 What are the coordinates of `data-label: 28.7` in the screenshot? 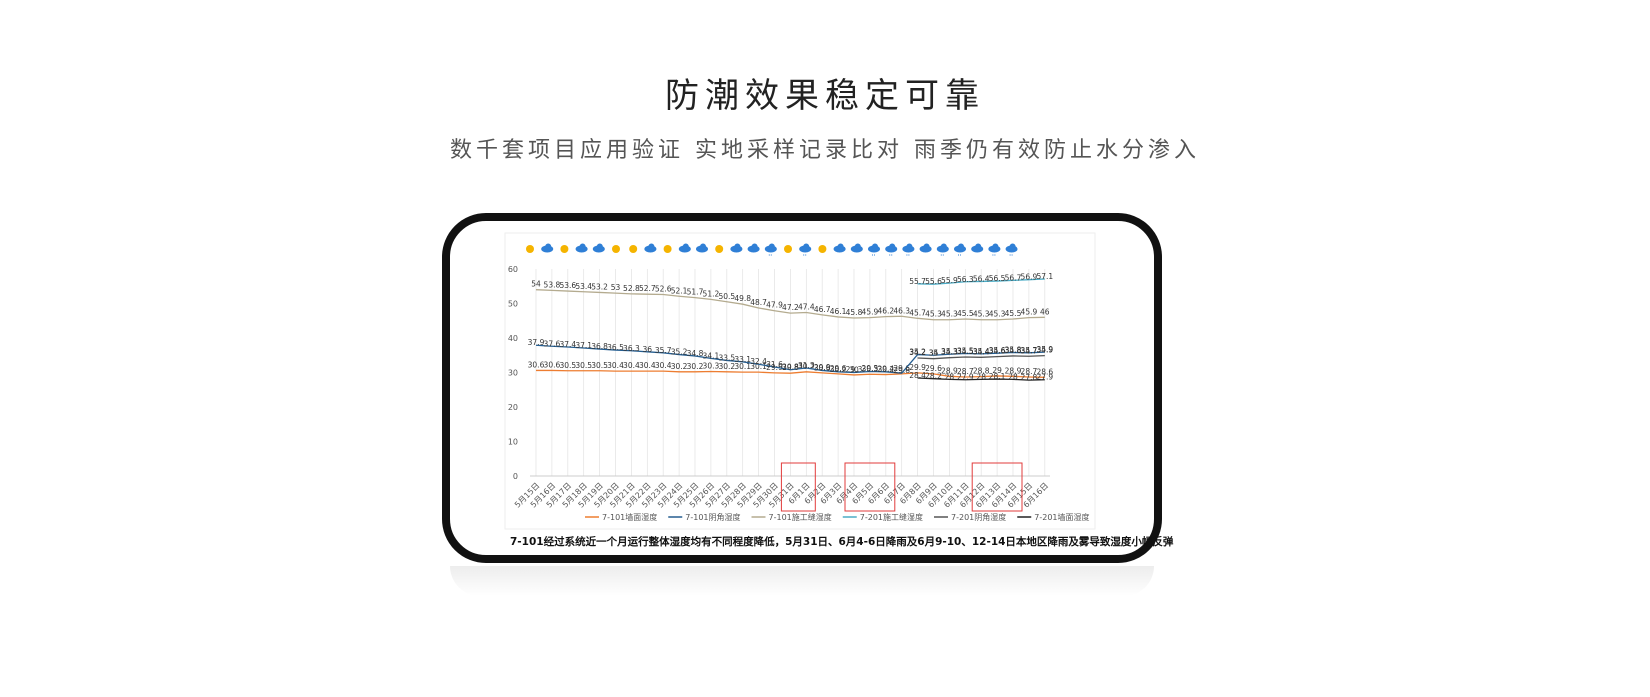 It's located at (1029, 371).